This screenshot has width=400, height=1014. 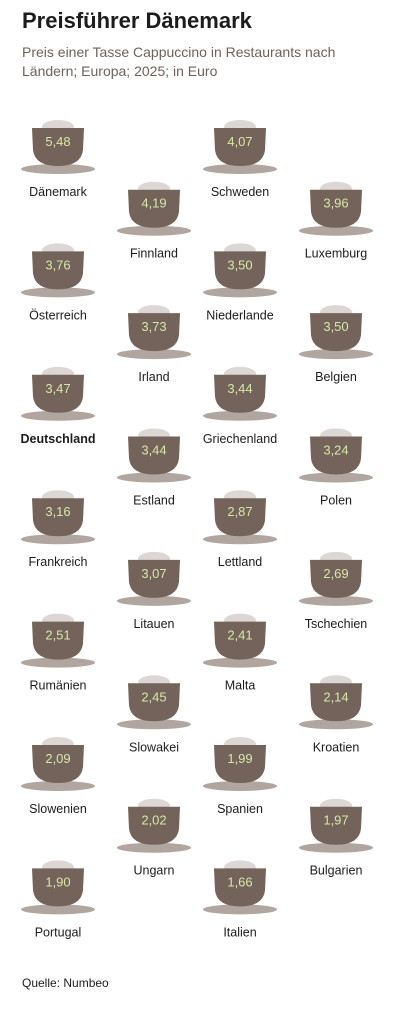 I want to click on value-label: 4,19, so click(x=153, y=203).